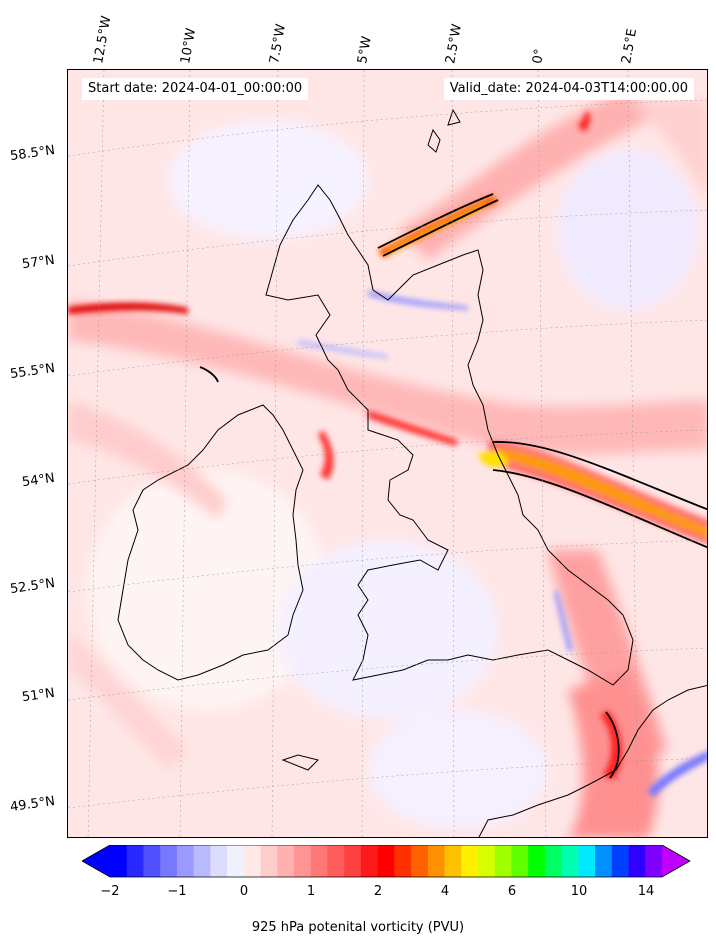 This screenshot has width=716, height=949. Describe the element at coordinates (32, 586) in the screenshot. I see `latitude-label: 52.5°N` at that location.